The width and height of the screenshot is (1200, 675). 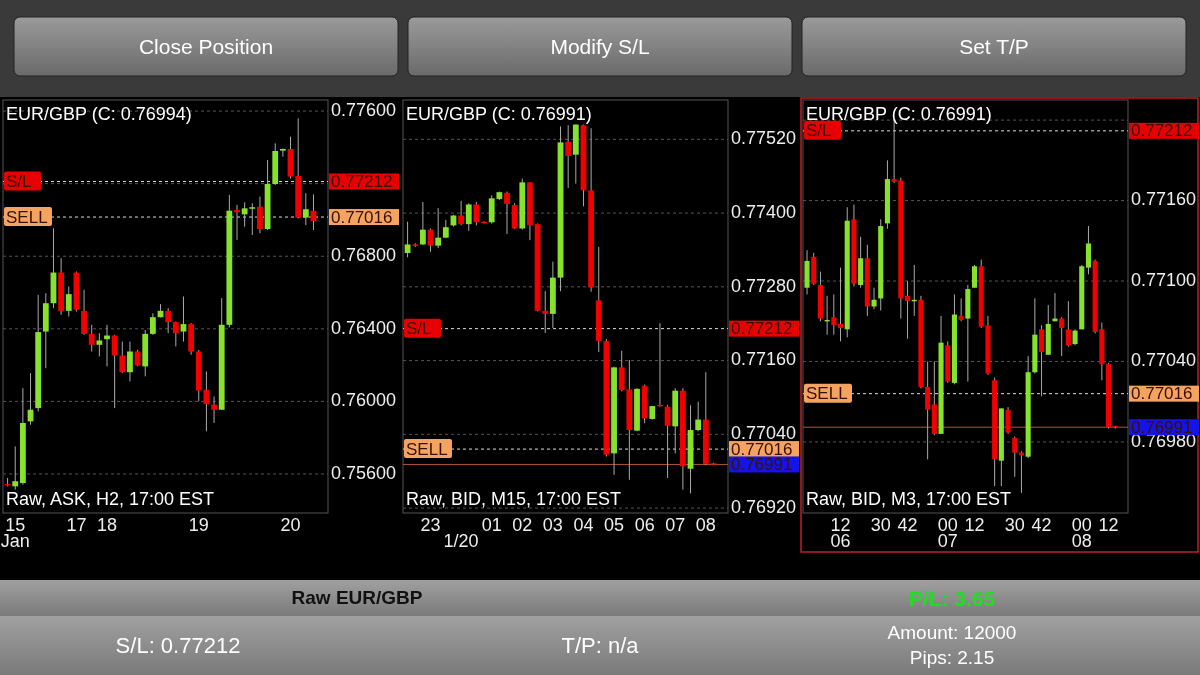 I want to click on x-tick-label: 23, so click(x=430, y=525).